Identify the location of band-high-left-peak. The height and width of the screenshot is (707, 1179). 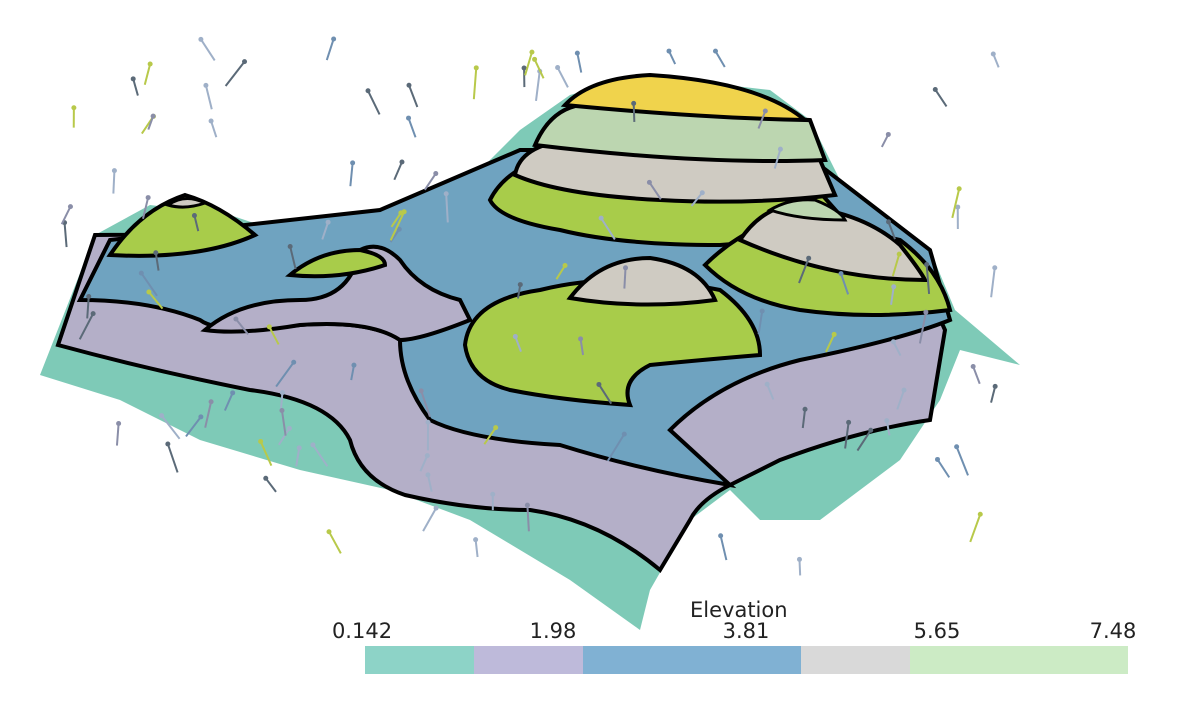
(186, 203).